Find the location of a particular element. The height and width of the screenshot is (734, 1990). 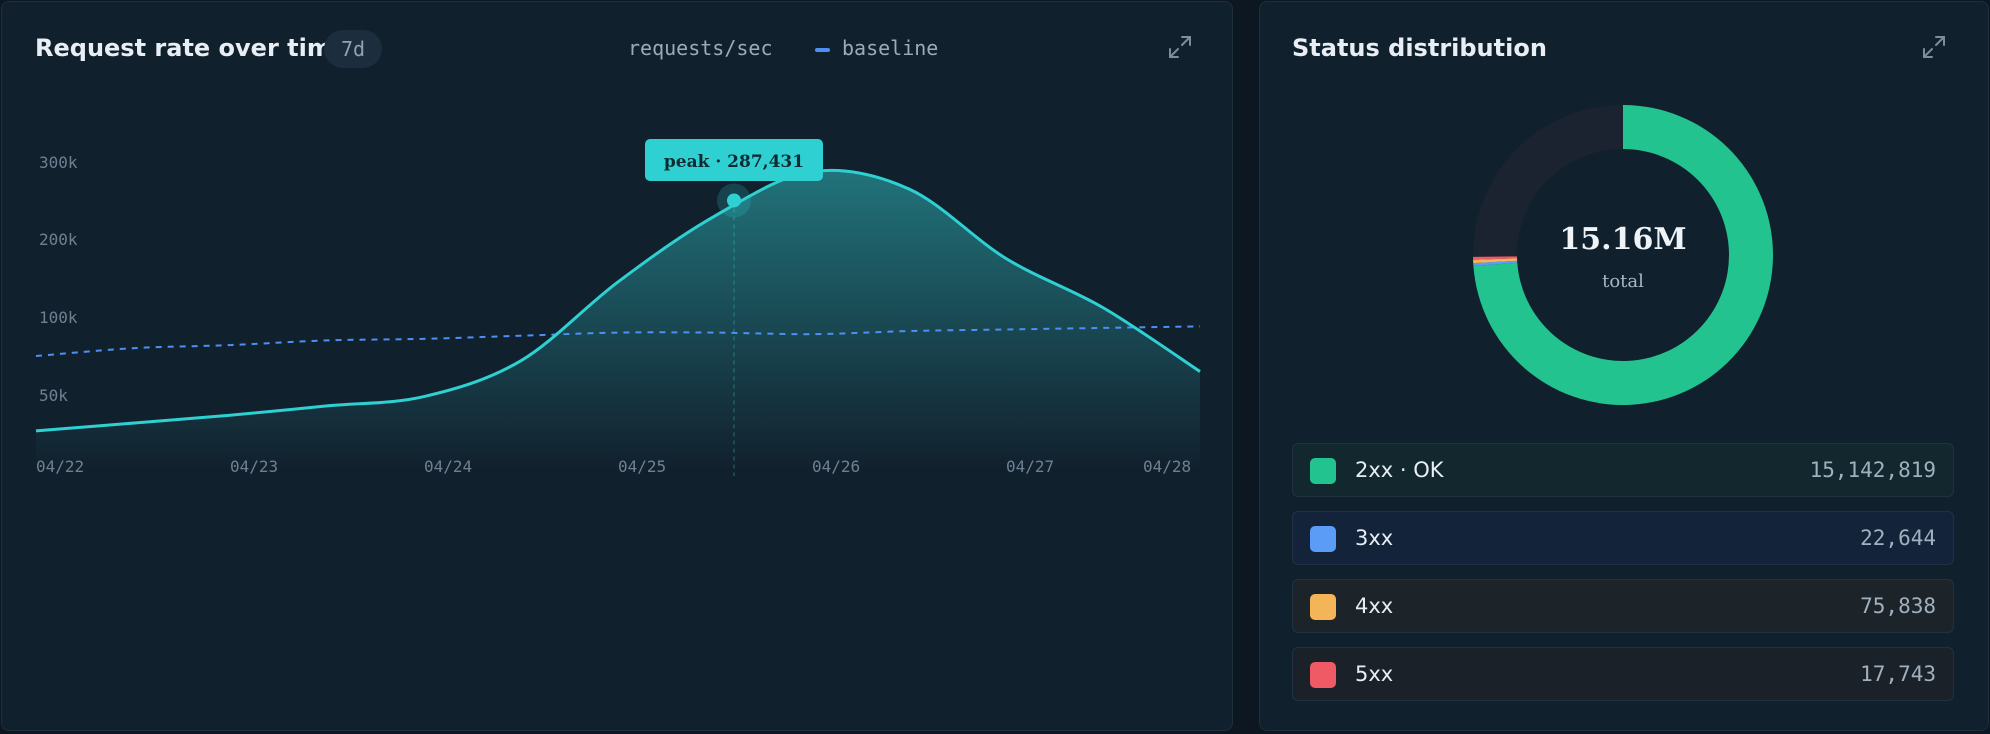

expand-icon-status is located at coordinates (1934, 47).